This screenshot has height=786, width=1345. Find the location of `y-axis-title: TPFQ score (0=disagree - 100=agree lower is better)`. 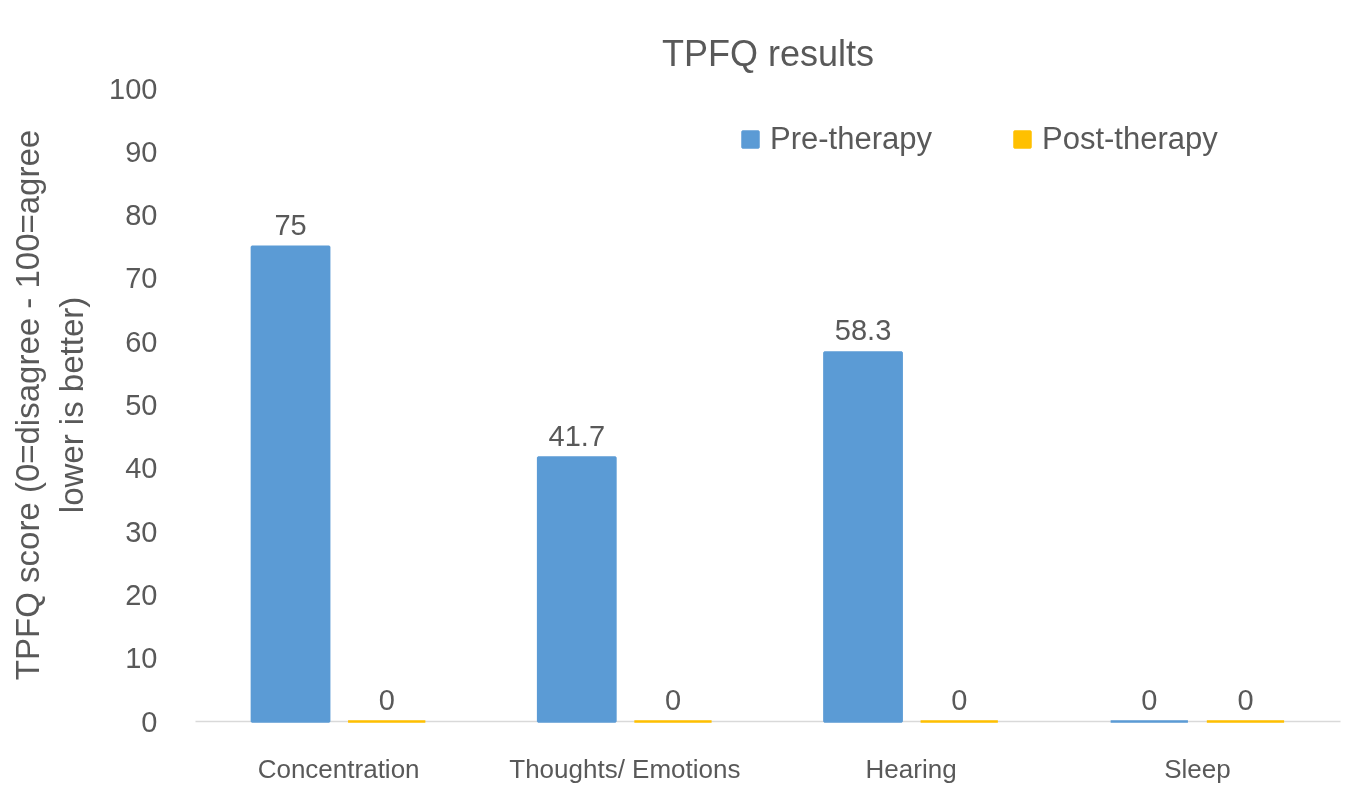

y-axis-title: TPFQ score (0=disagree - 100=agree lower is better) is located at coordinates (49, 405).